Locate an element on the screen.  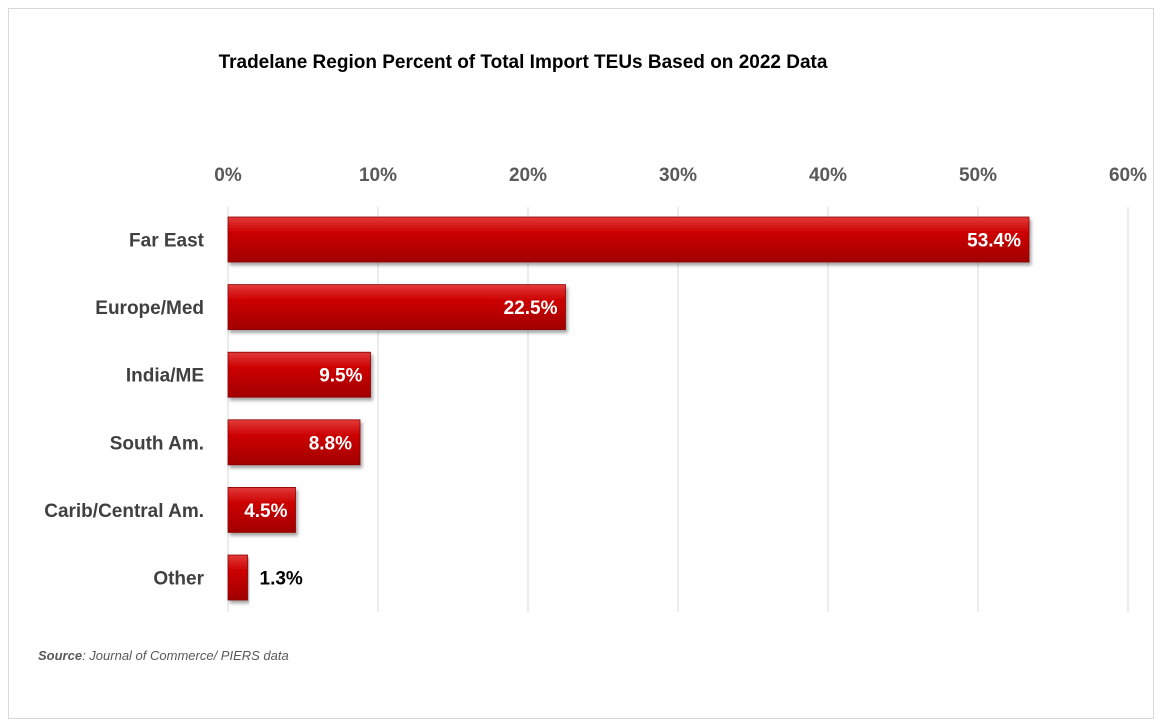
x-axis-ticks: 0% 10% 20% 30% 40% 50% 60% is located at coordinates (680, 175).